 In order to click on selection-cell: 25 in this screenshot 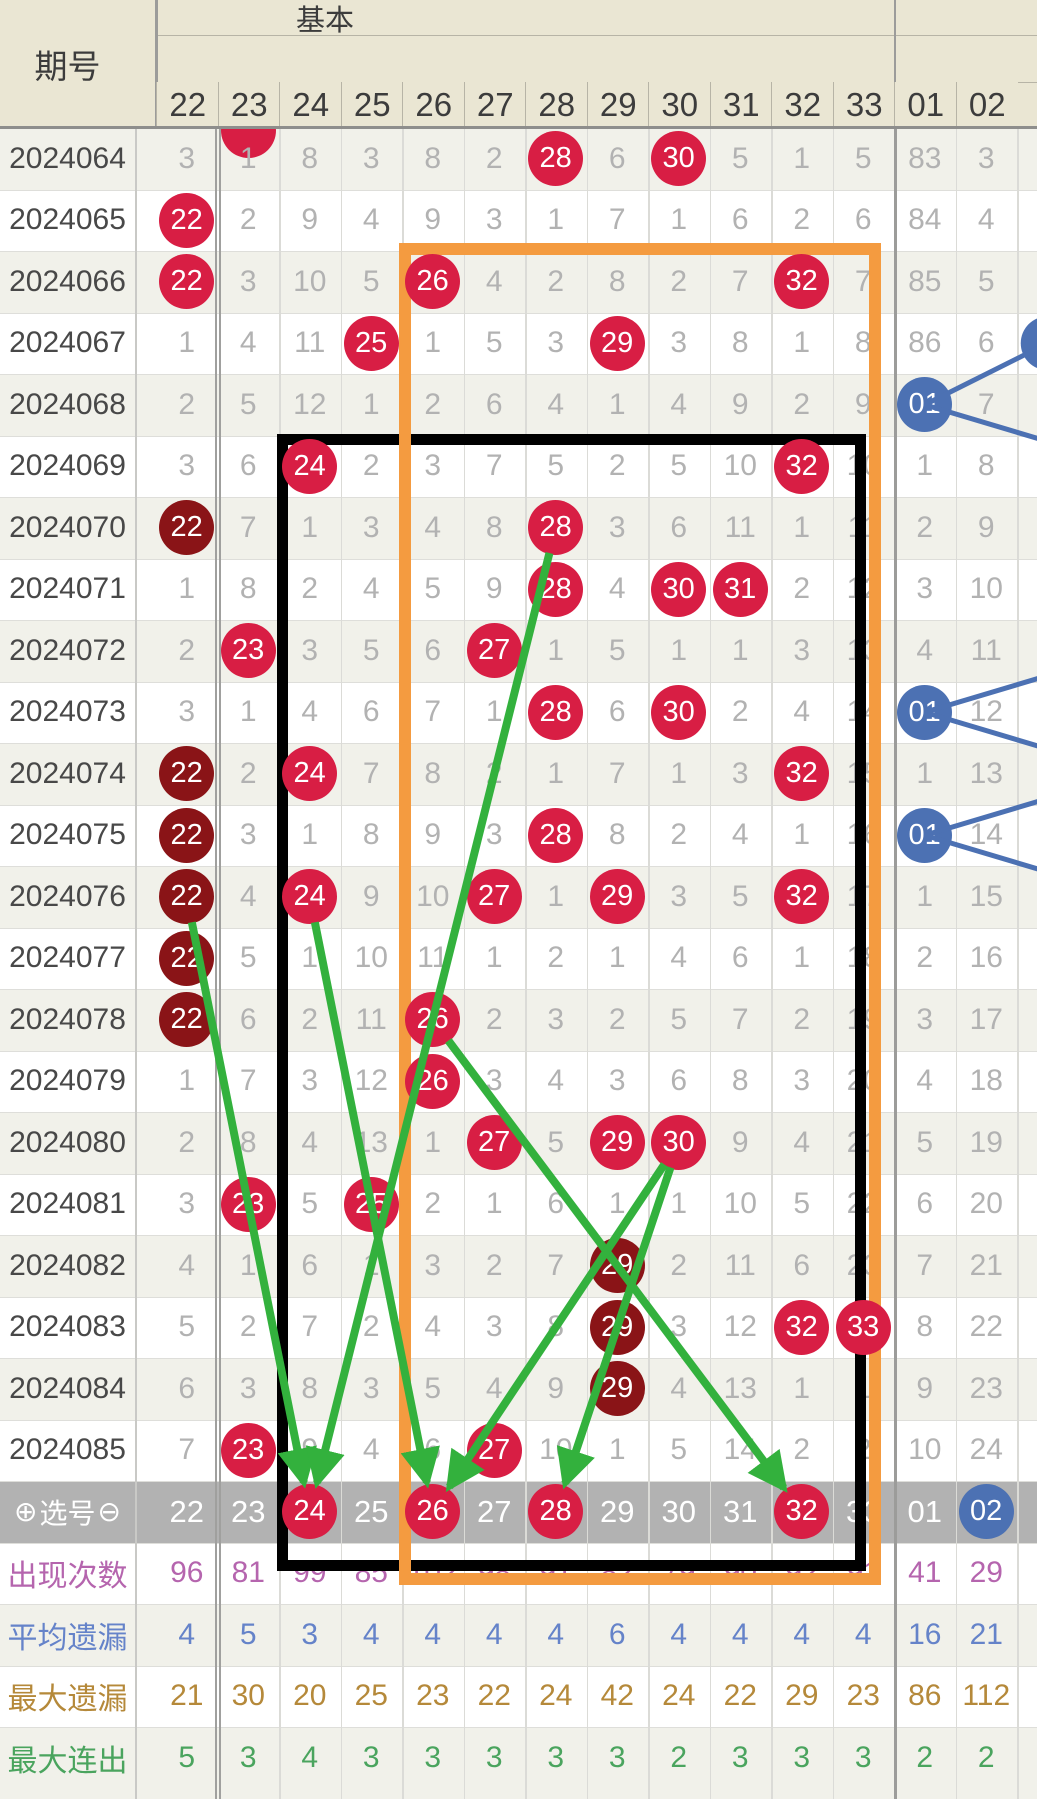, I will do `click(371, 1511)`.